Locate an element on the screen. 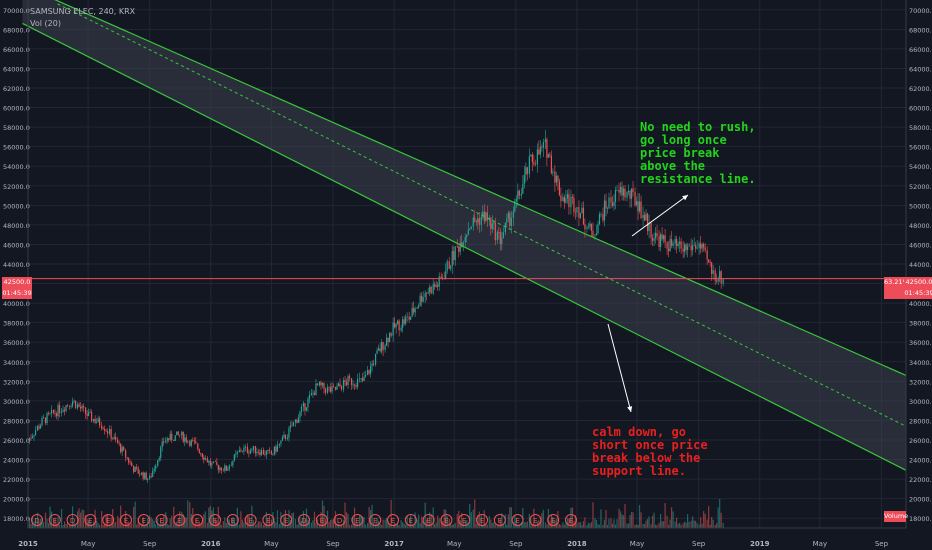 This screenshot has width=932, height=550. y-tick-left: 60000.0 is located at coordinates (16, 109).